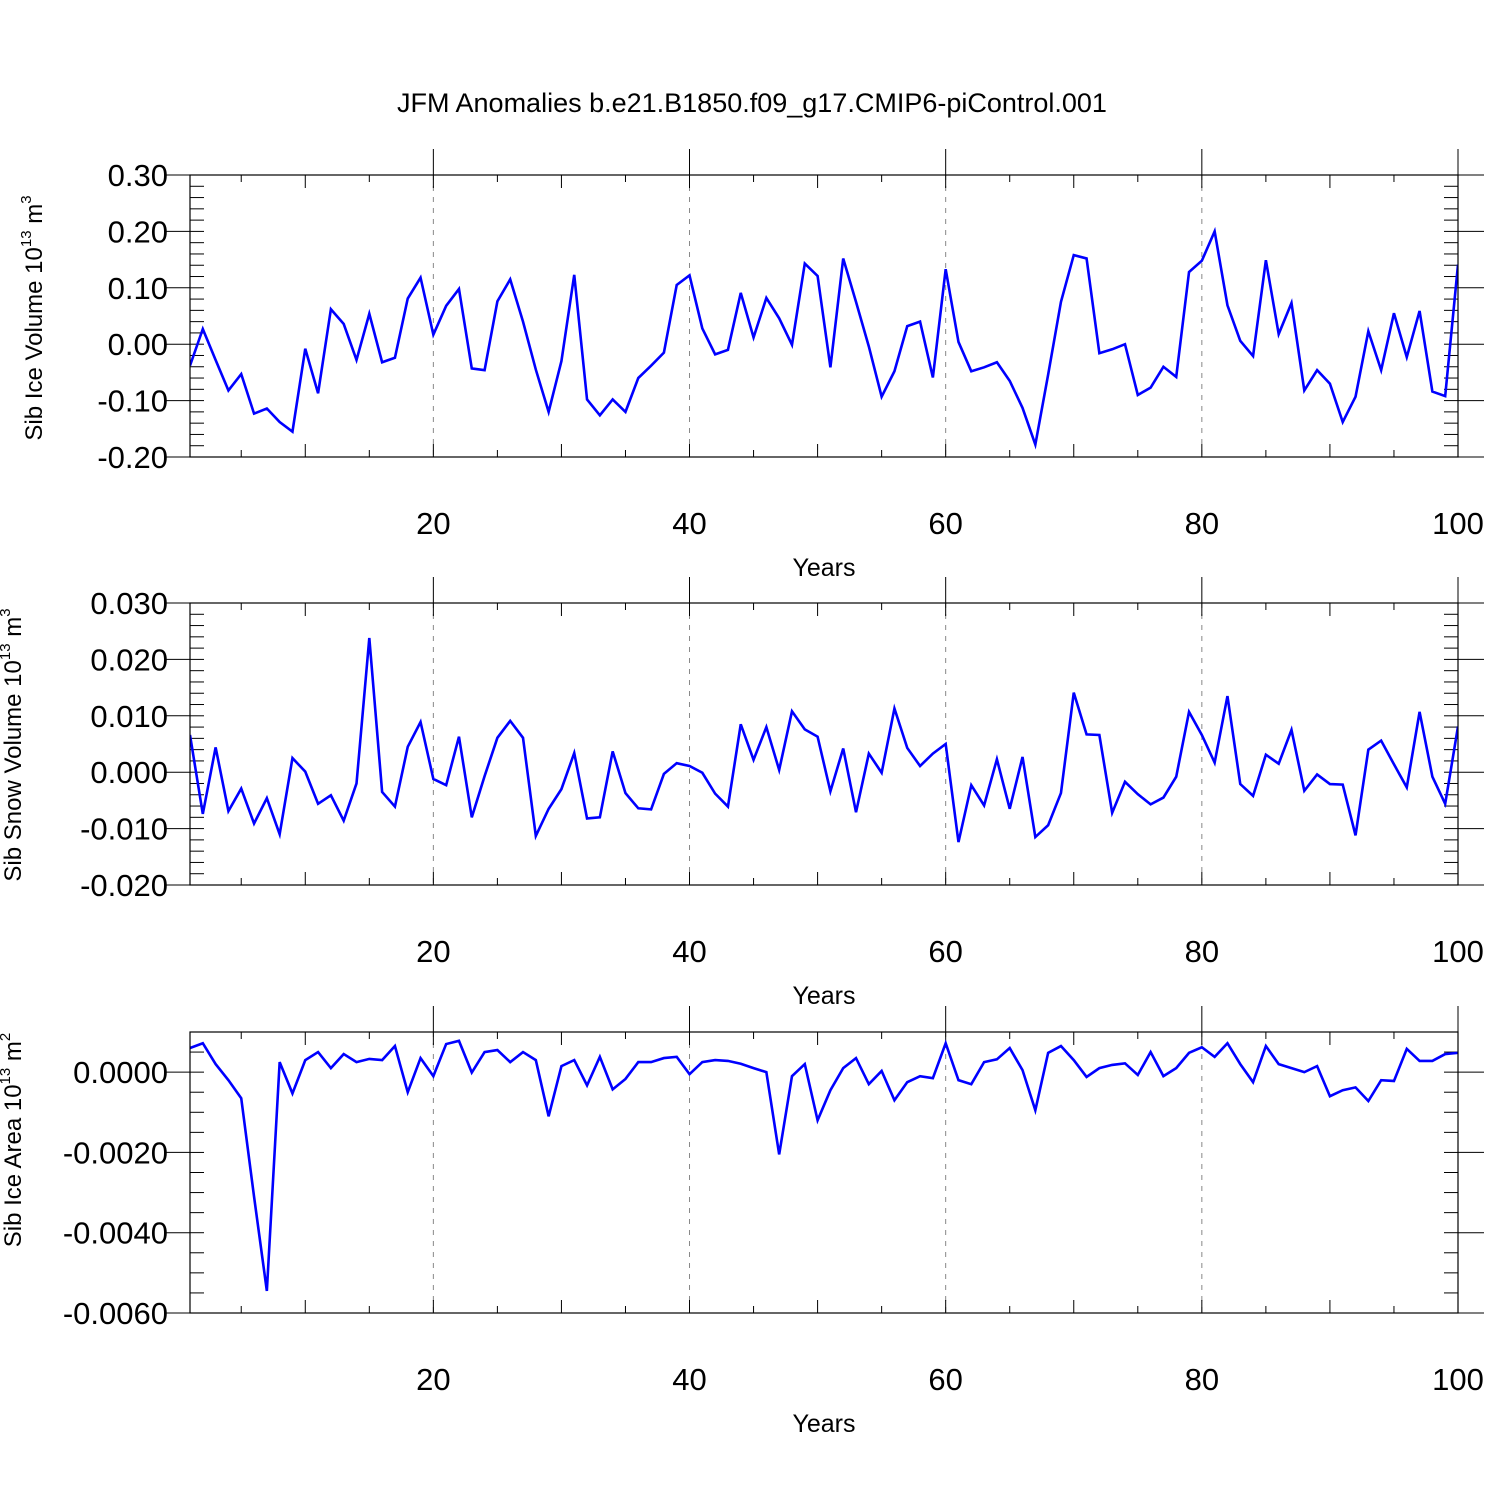 The height and width of the screenshot is (1500, 1500). Describe the element at coordinates (115, 1152) in the screenshot. I see `y-tick-label: -0.0020` at that location.